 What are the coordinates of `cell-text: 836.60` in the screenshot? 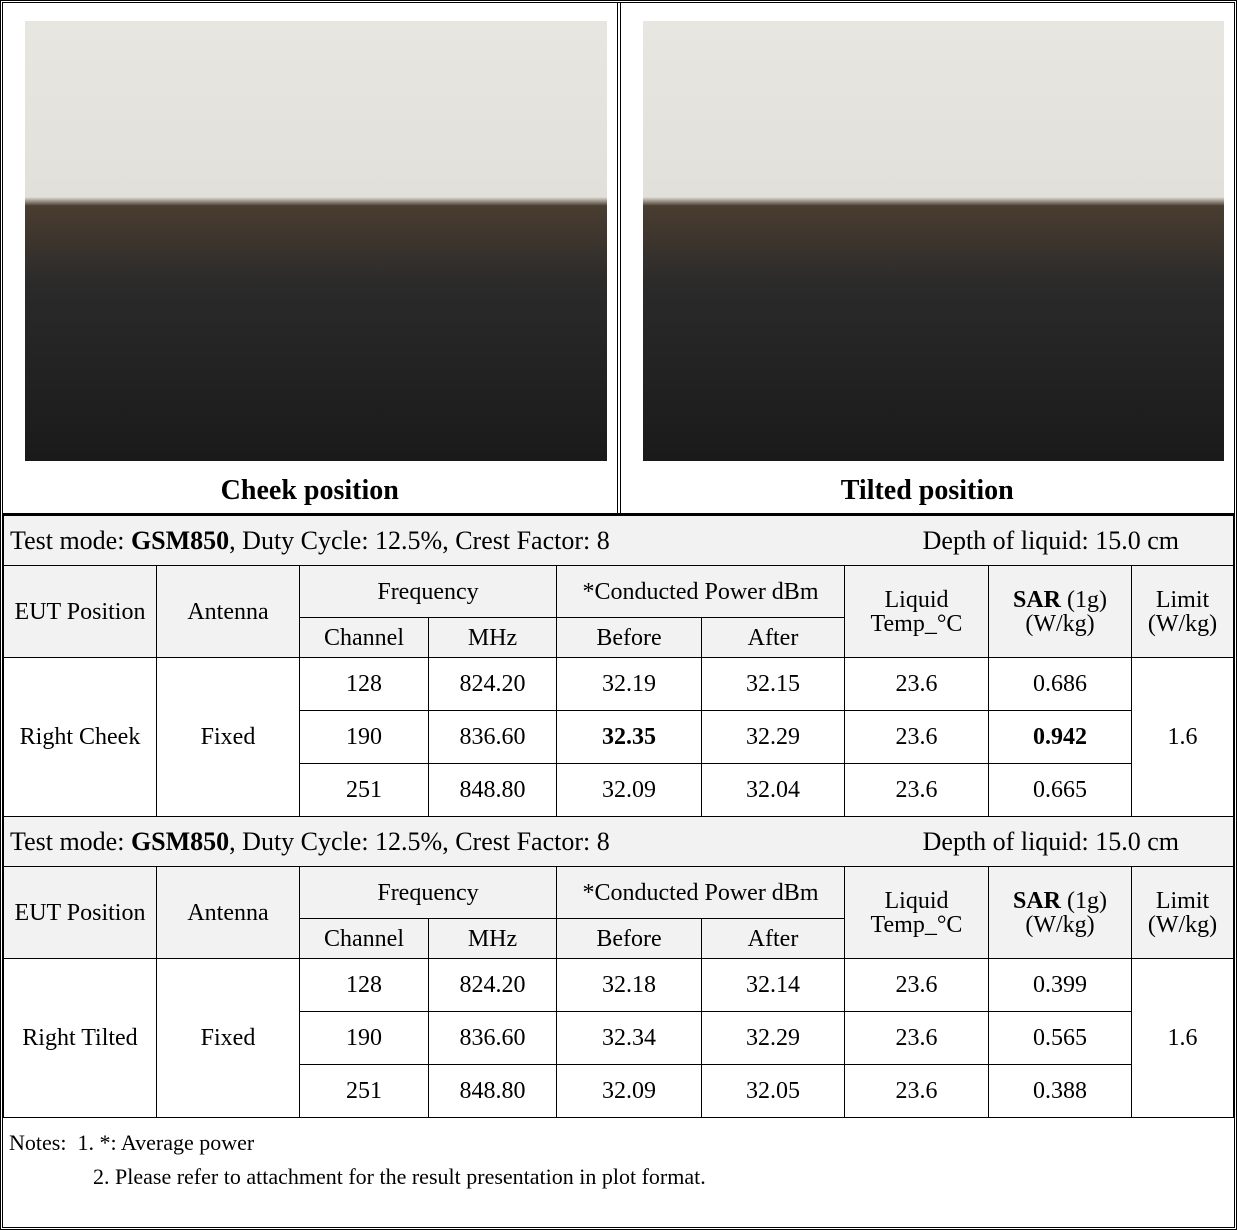 It's located at (492, 1038).